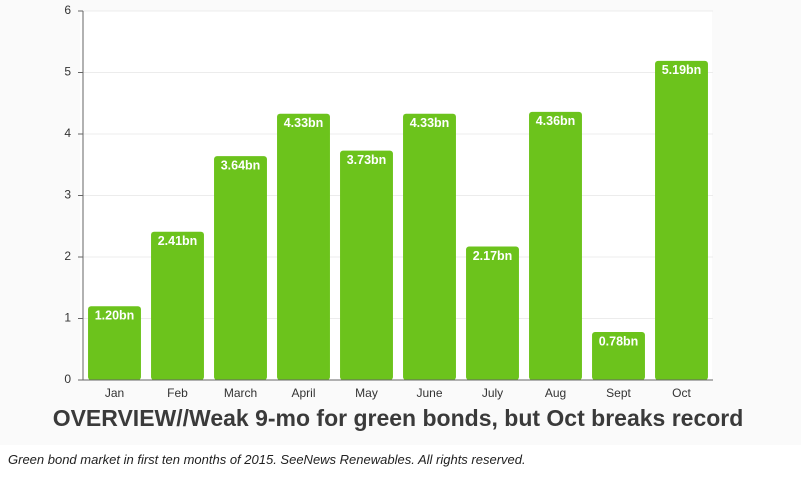  I want to click on y-tick-label: 1, so click(67, 318).